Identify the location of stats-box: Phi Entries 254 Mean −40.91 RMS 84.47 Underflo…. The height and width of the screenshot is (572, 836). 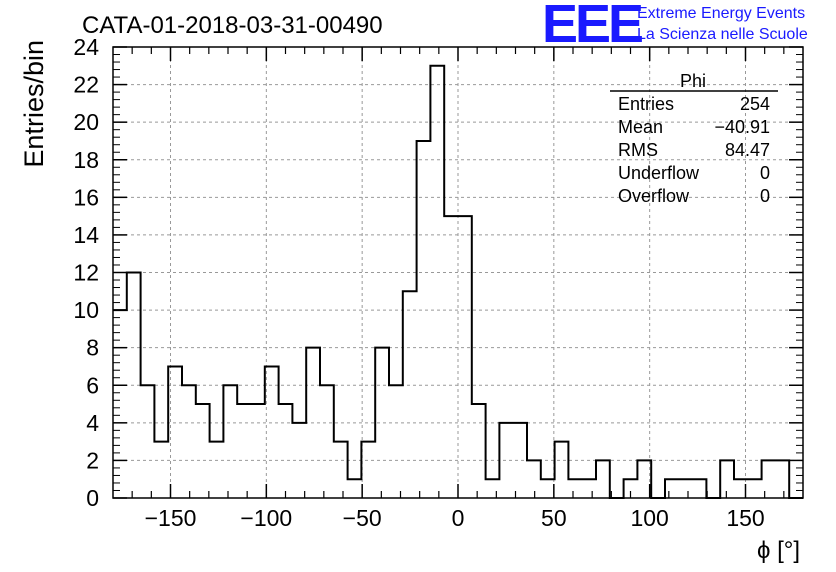
(694, 138).